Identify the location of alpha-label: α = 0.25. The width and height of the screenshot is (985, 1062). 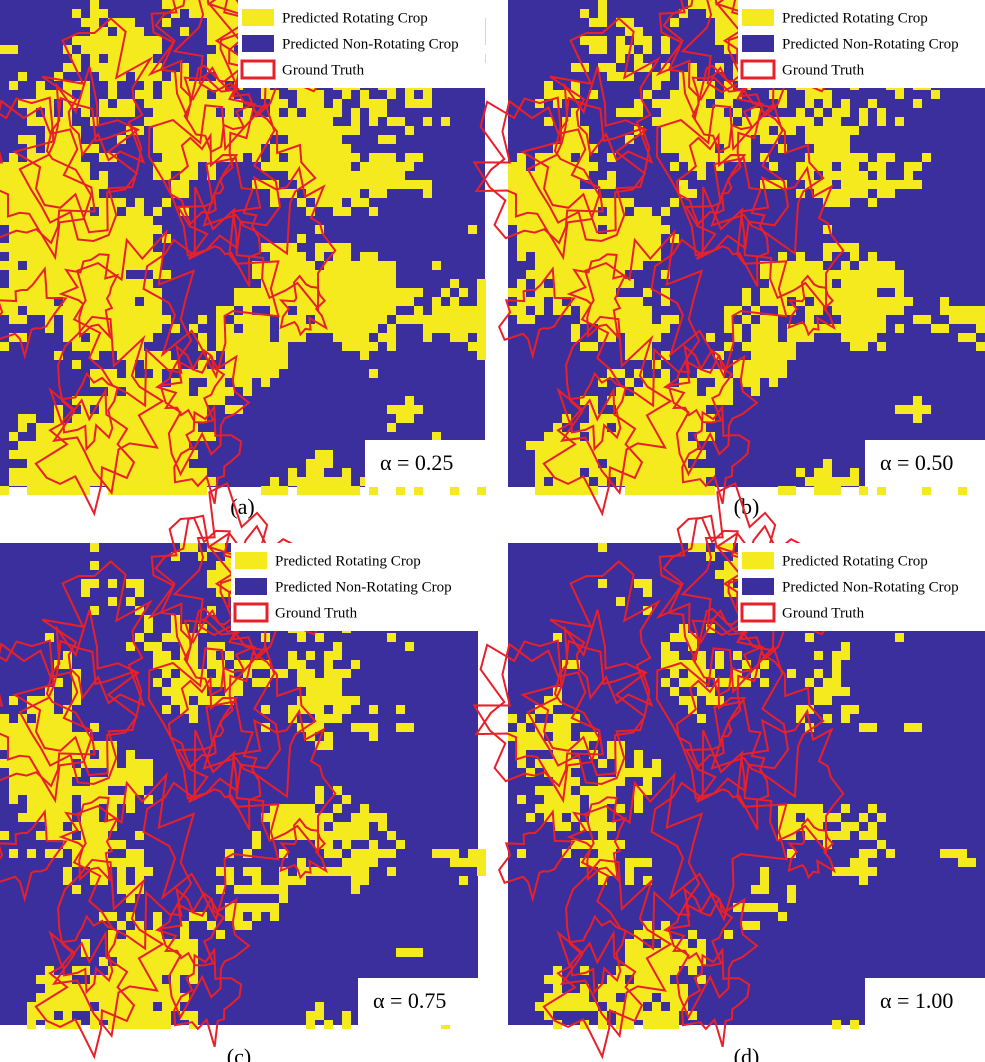
(416, 462).